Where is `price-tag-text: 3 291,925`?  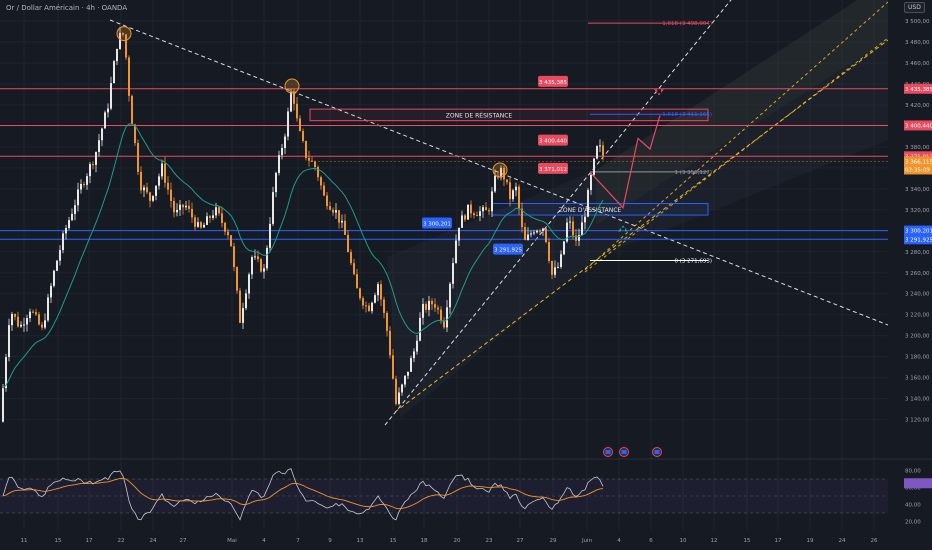 price-tag-text: 3 291,925 is located at coordinates (508, 251).